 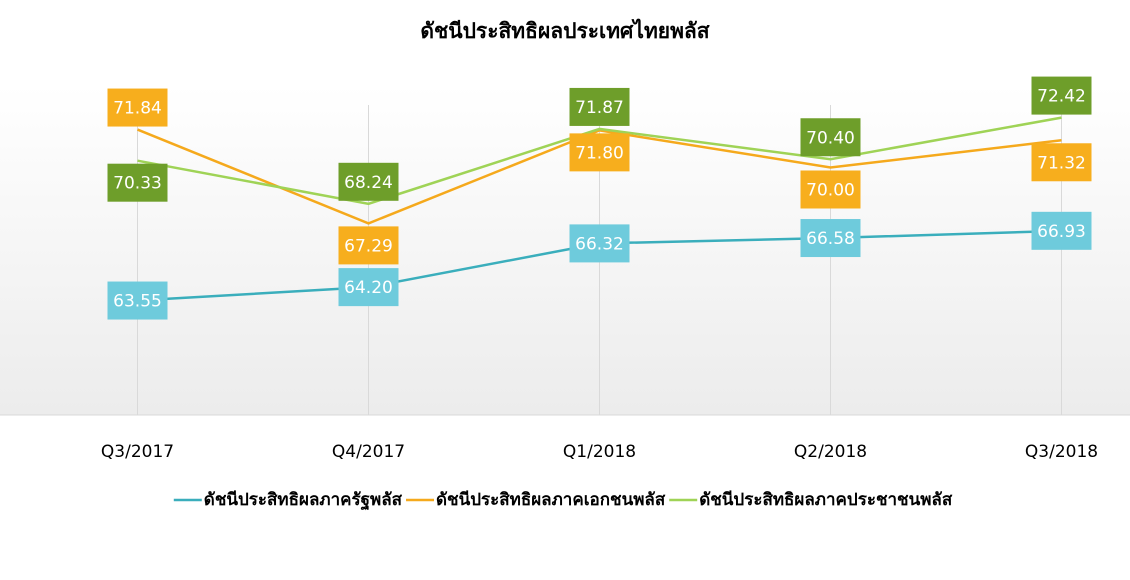 I want to click on data-label: 71.84, so click(x=137, y=109).